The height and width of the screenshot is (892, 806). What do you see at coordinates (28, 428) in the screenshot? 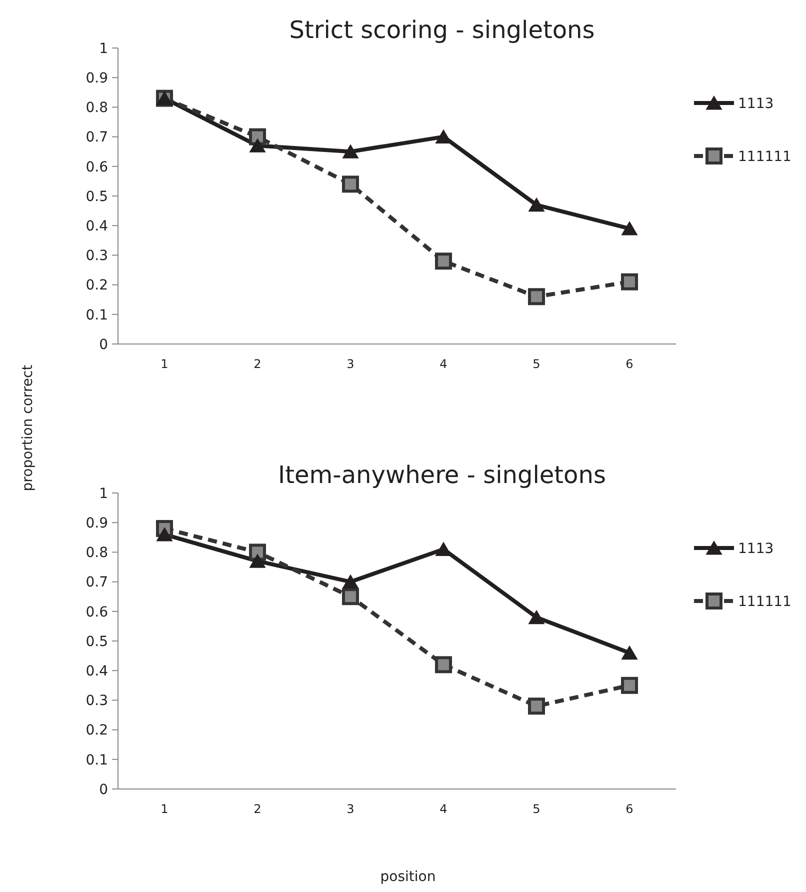
I see `y-axis-title: proportion correct` at bounding box center [28, 428].